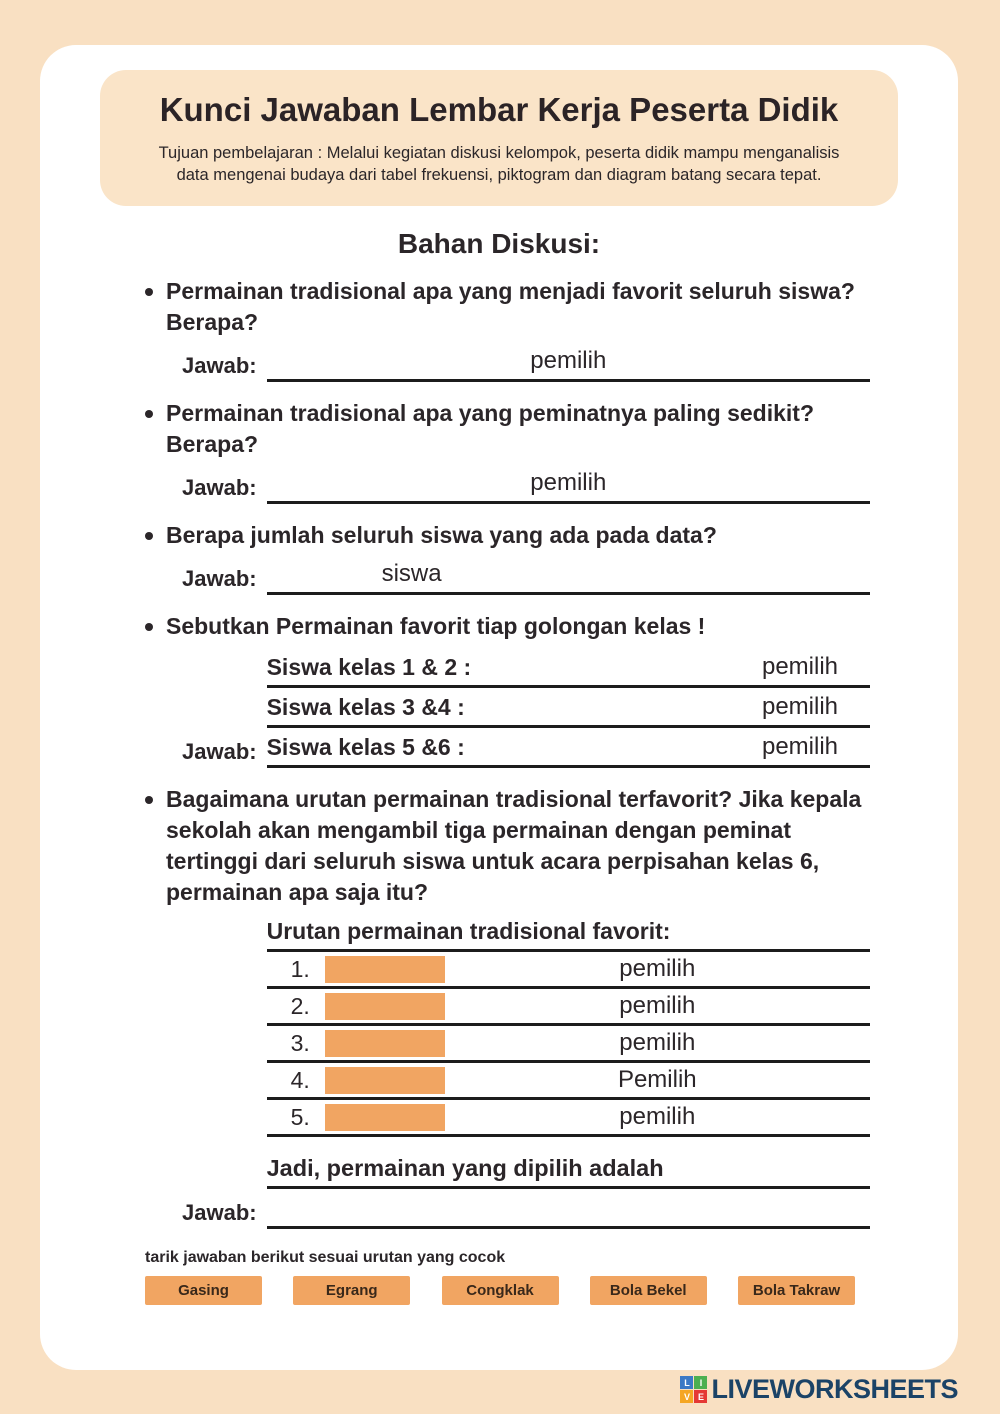 The height and width of the screenshot is (1414, 1000). I want to click on drag-option-button: Congklak, so click(500, 1290).